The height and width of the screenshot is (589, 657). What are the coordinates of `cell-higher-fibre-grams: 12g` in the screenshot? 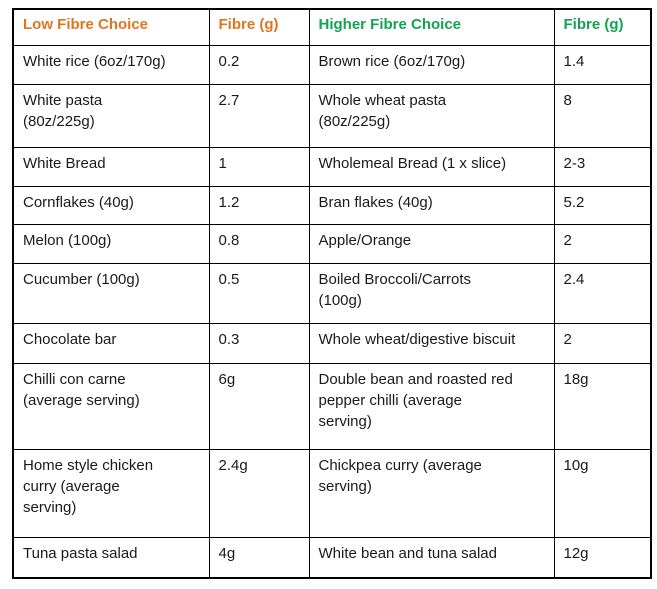 It's located at (602, 557).